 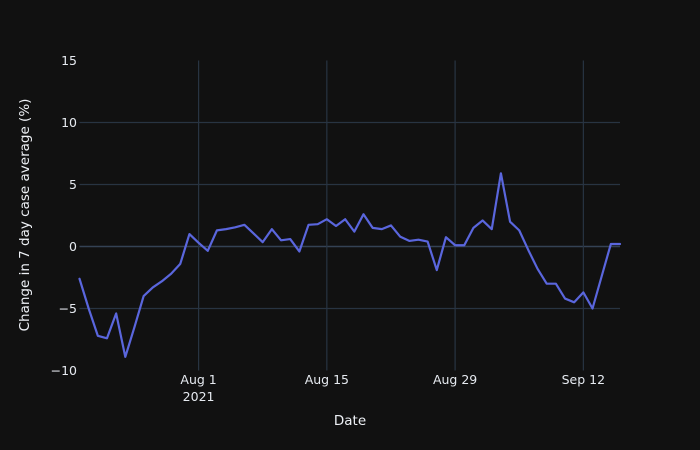 I want to click on y-tick-label: 15, so click(x=69, y=60).